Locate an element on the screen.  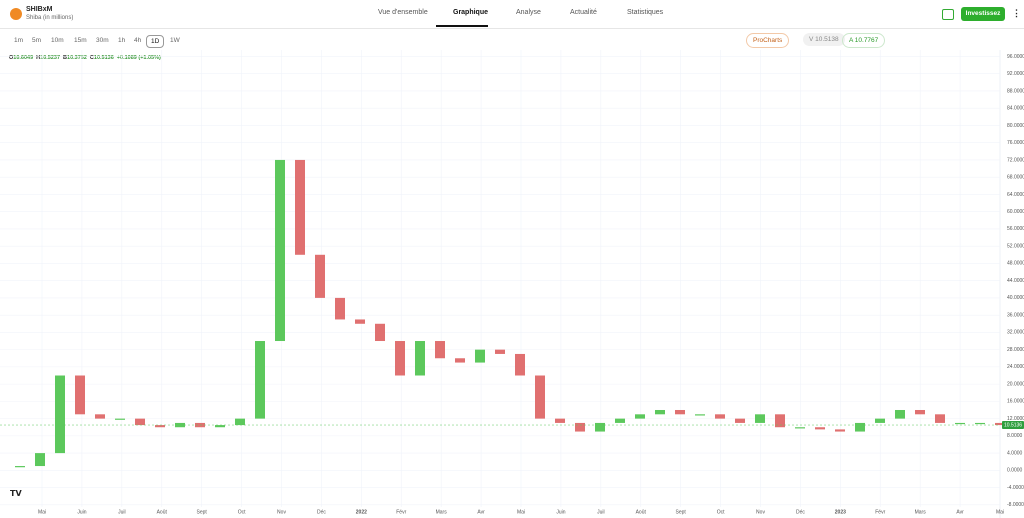
y-tick-label: -8.0000 is located at coordinates (1015, 505).